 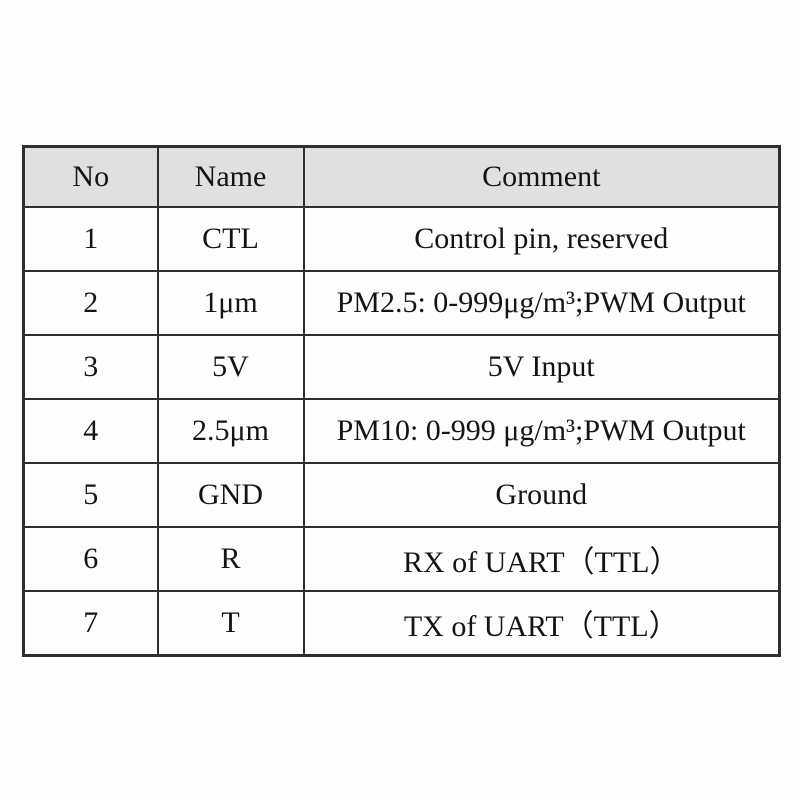 What do you see at coordinates (541, 239) in the screenshot?
I see `cell-comment: Control pin, reserved` at bounding box center [541, 239].